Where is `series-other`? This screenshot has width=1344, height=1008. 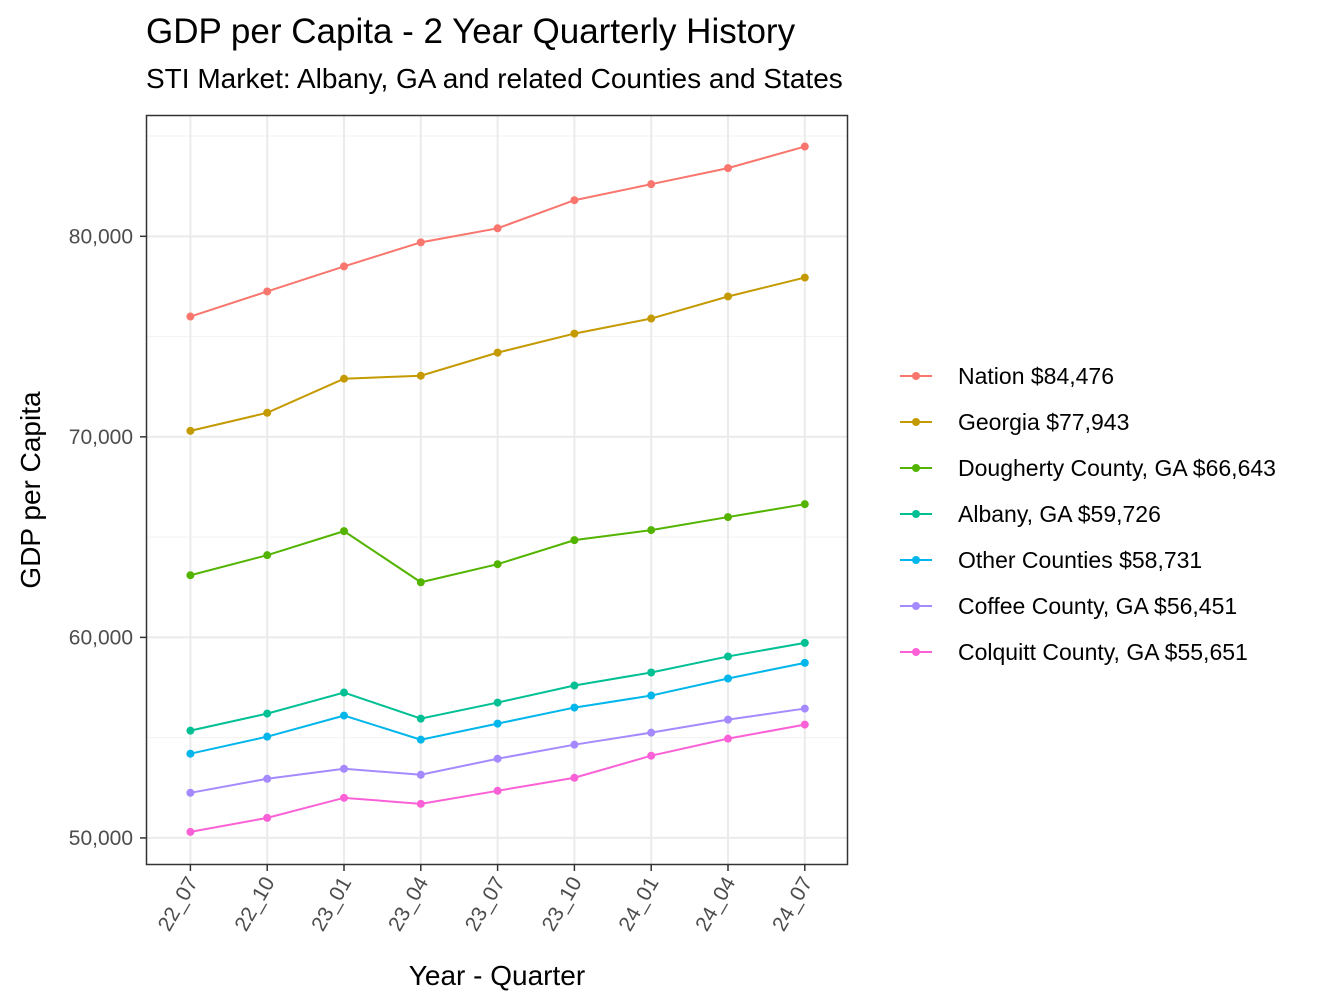
series-other is located at coordinates (497, 708).